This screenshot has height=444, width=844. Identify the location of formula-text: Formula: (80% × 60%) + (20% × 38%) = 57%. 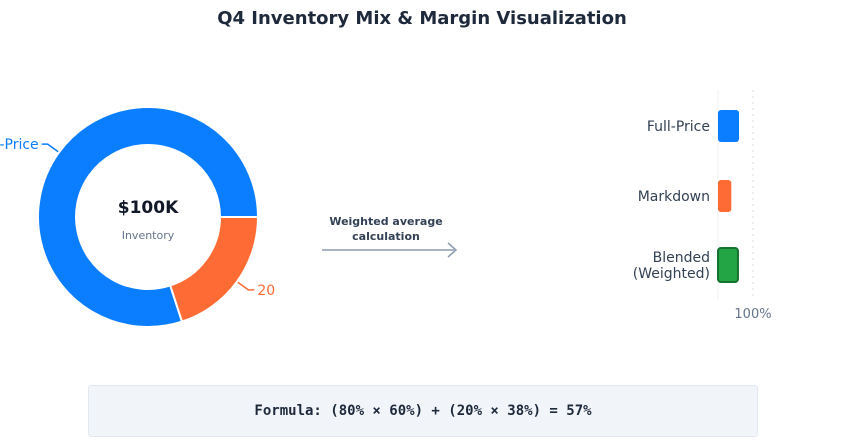
(423, 411).